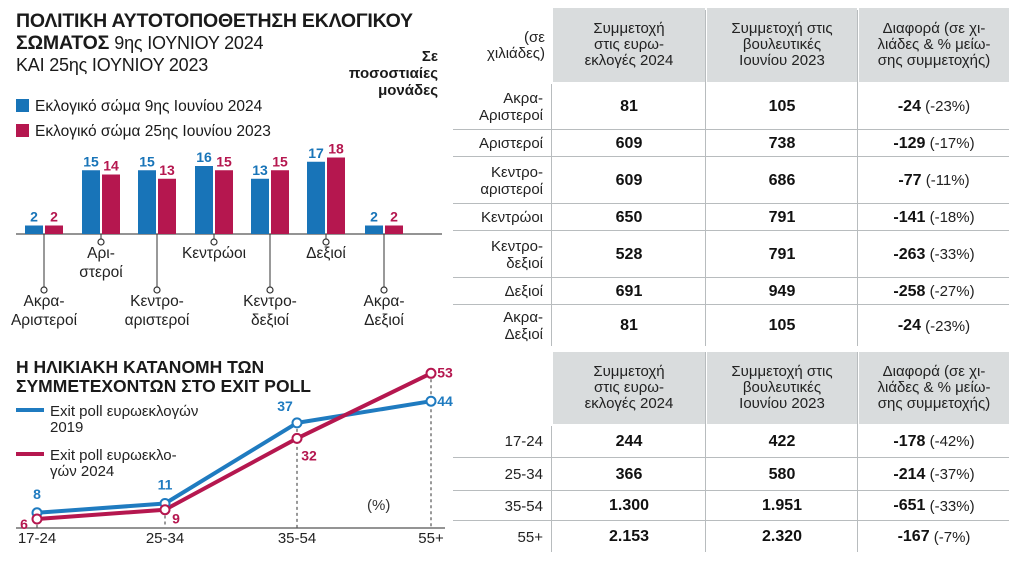  What do you see at coordinates (516, 45) in the screenshot?
I see `table1-unit-note: (σε χιλιάδες)` at bounding box center [516, 45].